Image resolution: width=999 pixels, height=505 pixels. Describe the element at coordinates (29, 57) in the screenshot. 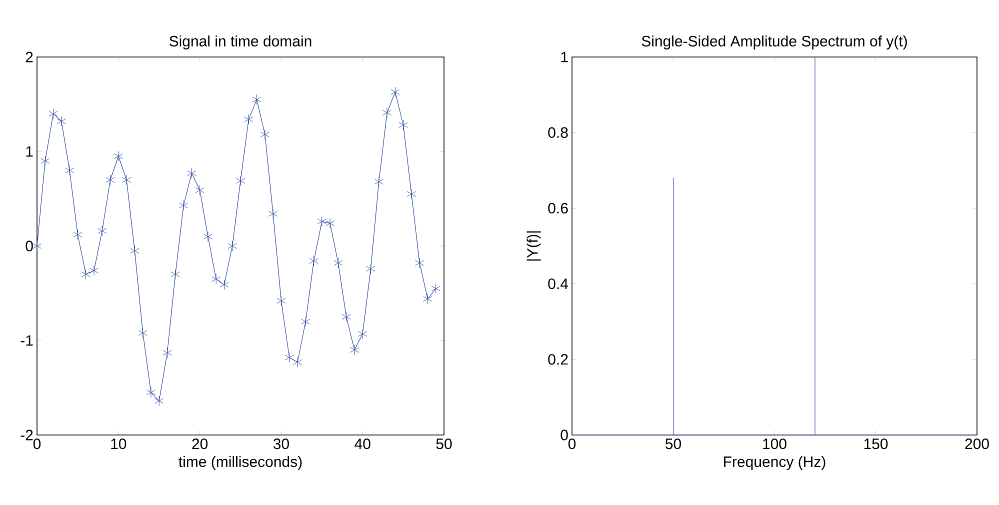

I see `y-tick-label: 2` at that location.